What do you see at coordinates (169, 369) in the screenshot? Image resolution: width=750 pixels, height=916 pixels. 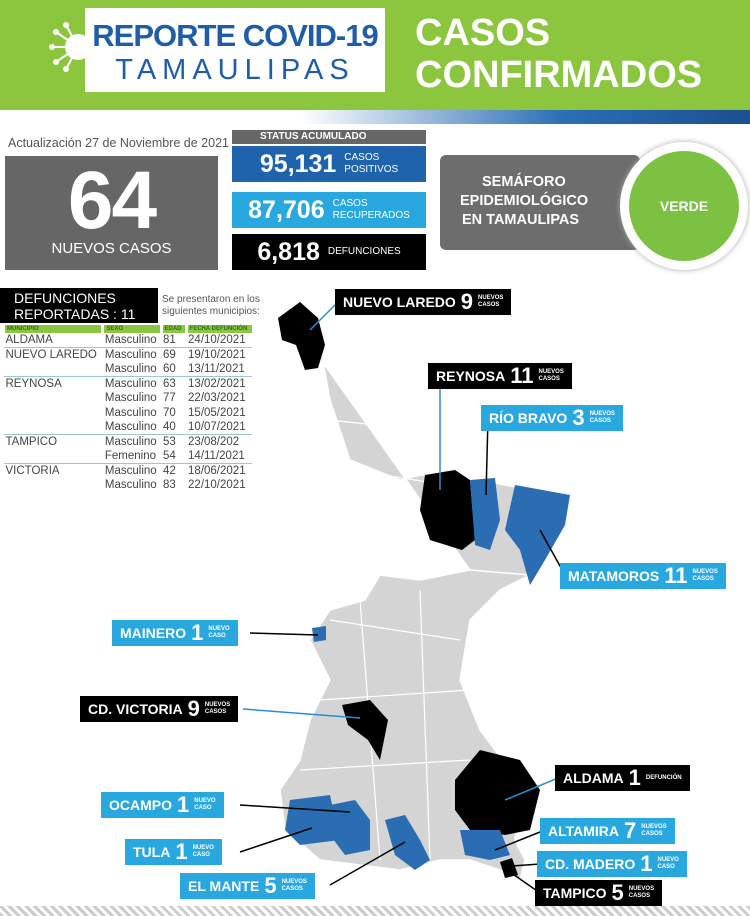 I see `table-cell: 60` at bounding box center [169, 369].